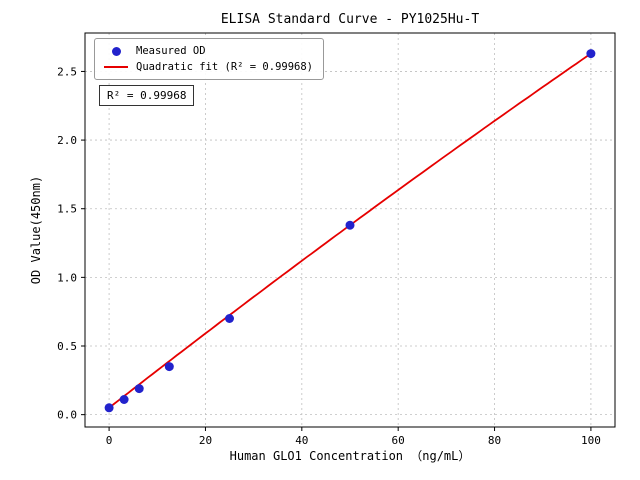 The height and width of the screenshot is (480, 640). What do you see at coordinates (67, 209) in the screenshot?
I see `y-tick-label: 1.5` at bounding box center [67, 209].